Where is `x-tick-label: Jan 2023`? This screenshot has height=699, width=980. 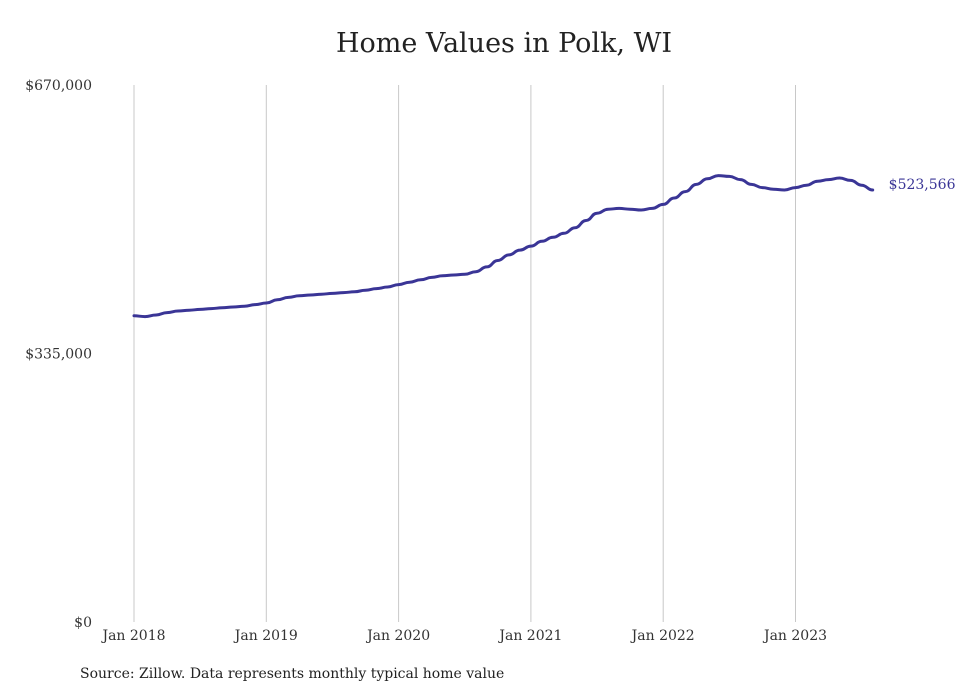
x-tick-label: Jan 2023 is located at coordinates (794, 636).